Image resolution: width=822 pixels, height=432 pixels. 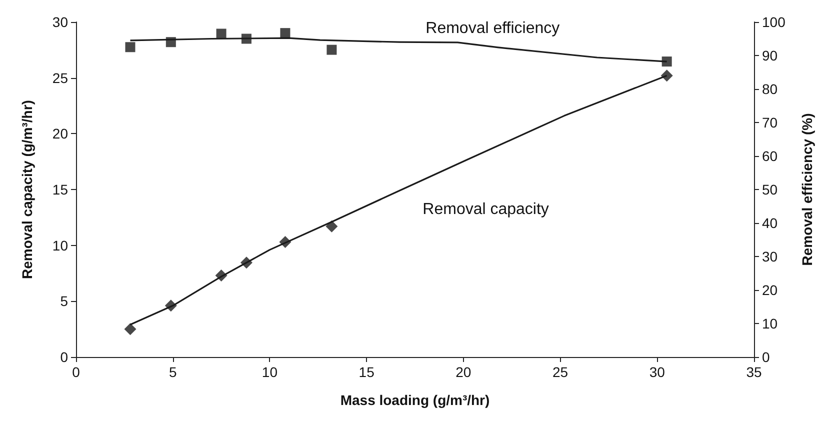 I want to click on y-tick-label: 25, so click(x=60, y=78).